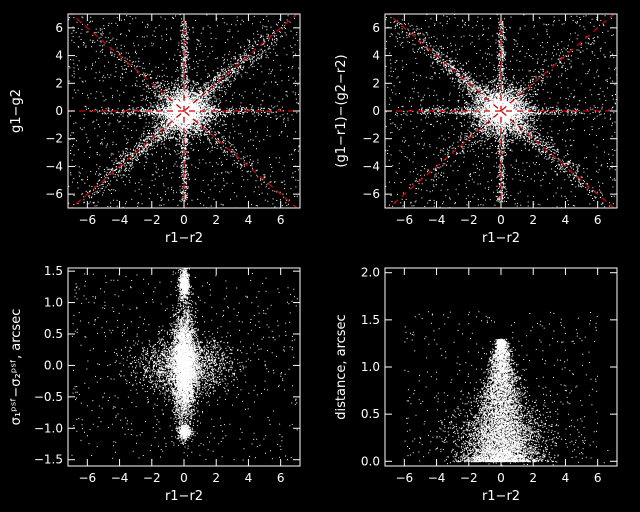 The width and height of the screenshot is (640, 512). I want to click on y-axis-label: g1−g2, so click(16, 111).